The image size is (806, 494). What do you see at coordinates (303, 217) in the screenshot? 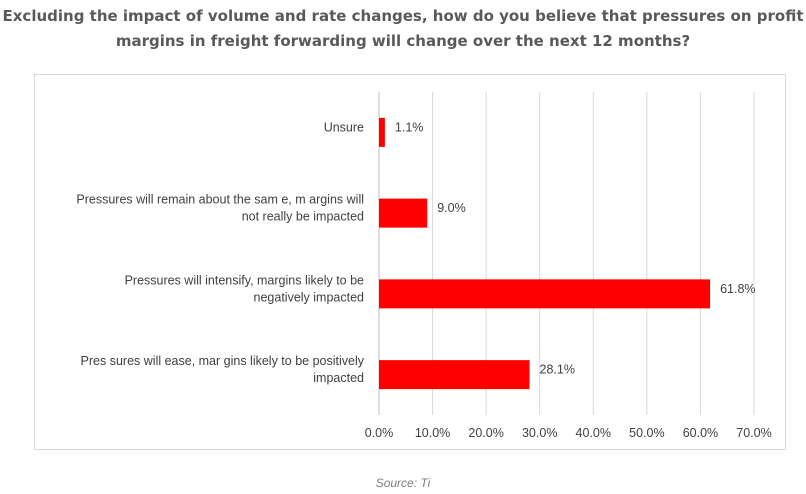
I see `category-label-1-line-1: not really be impacted` at bounding box center [303, 217].